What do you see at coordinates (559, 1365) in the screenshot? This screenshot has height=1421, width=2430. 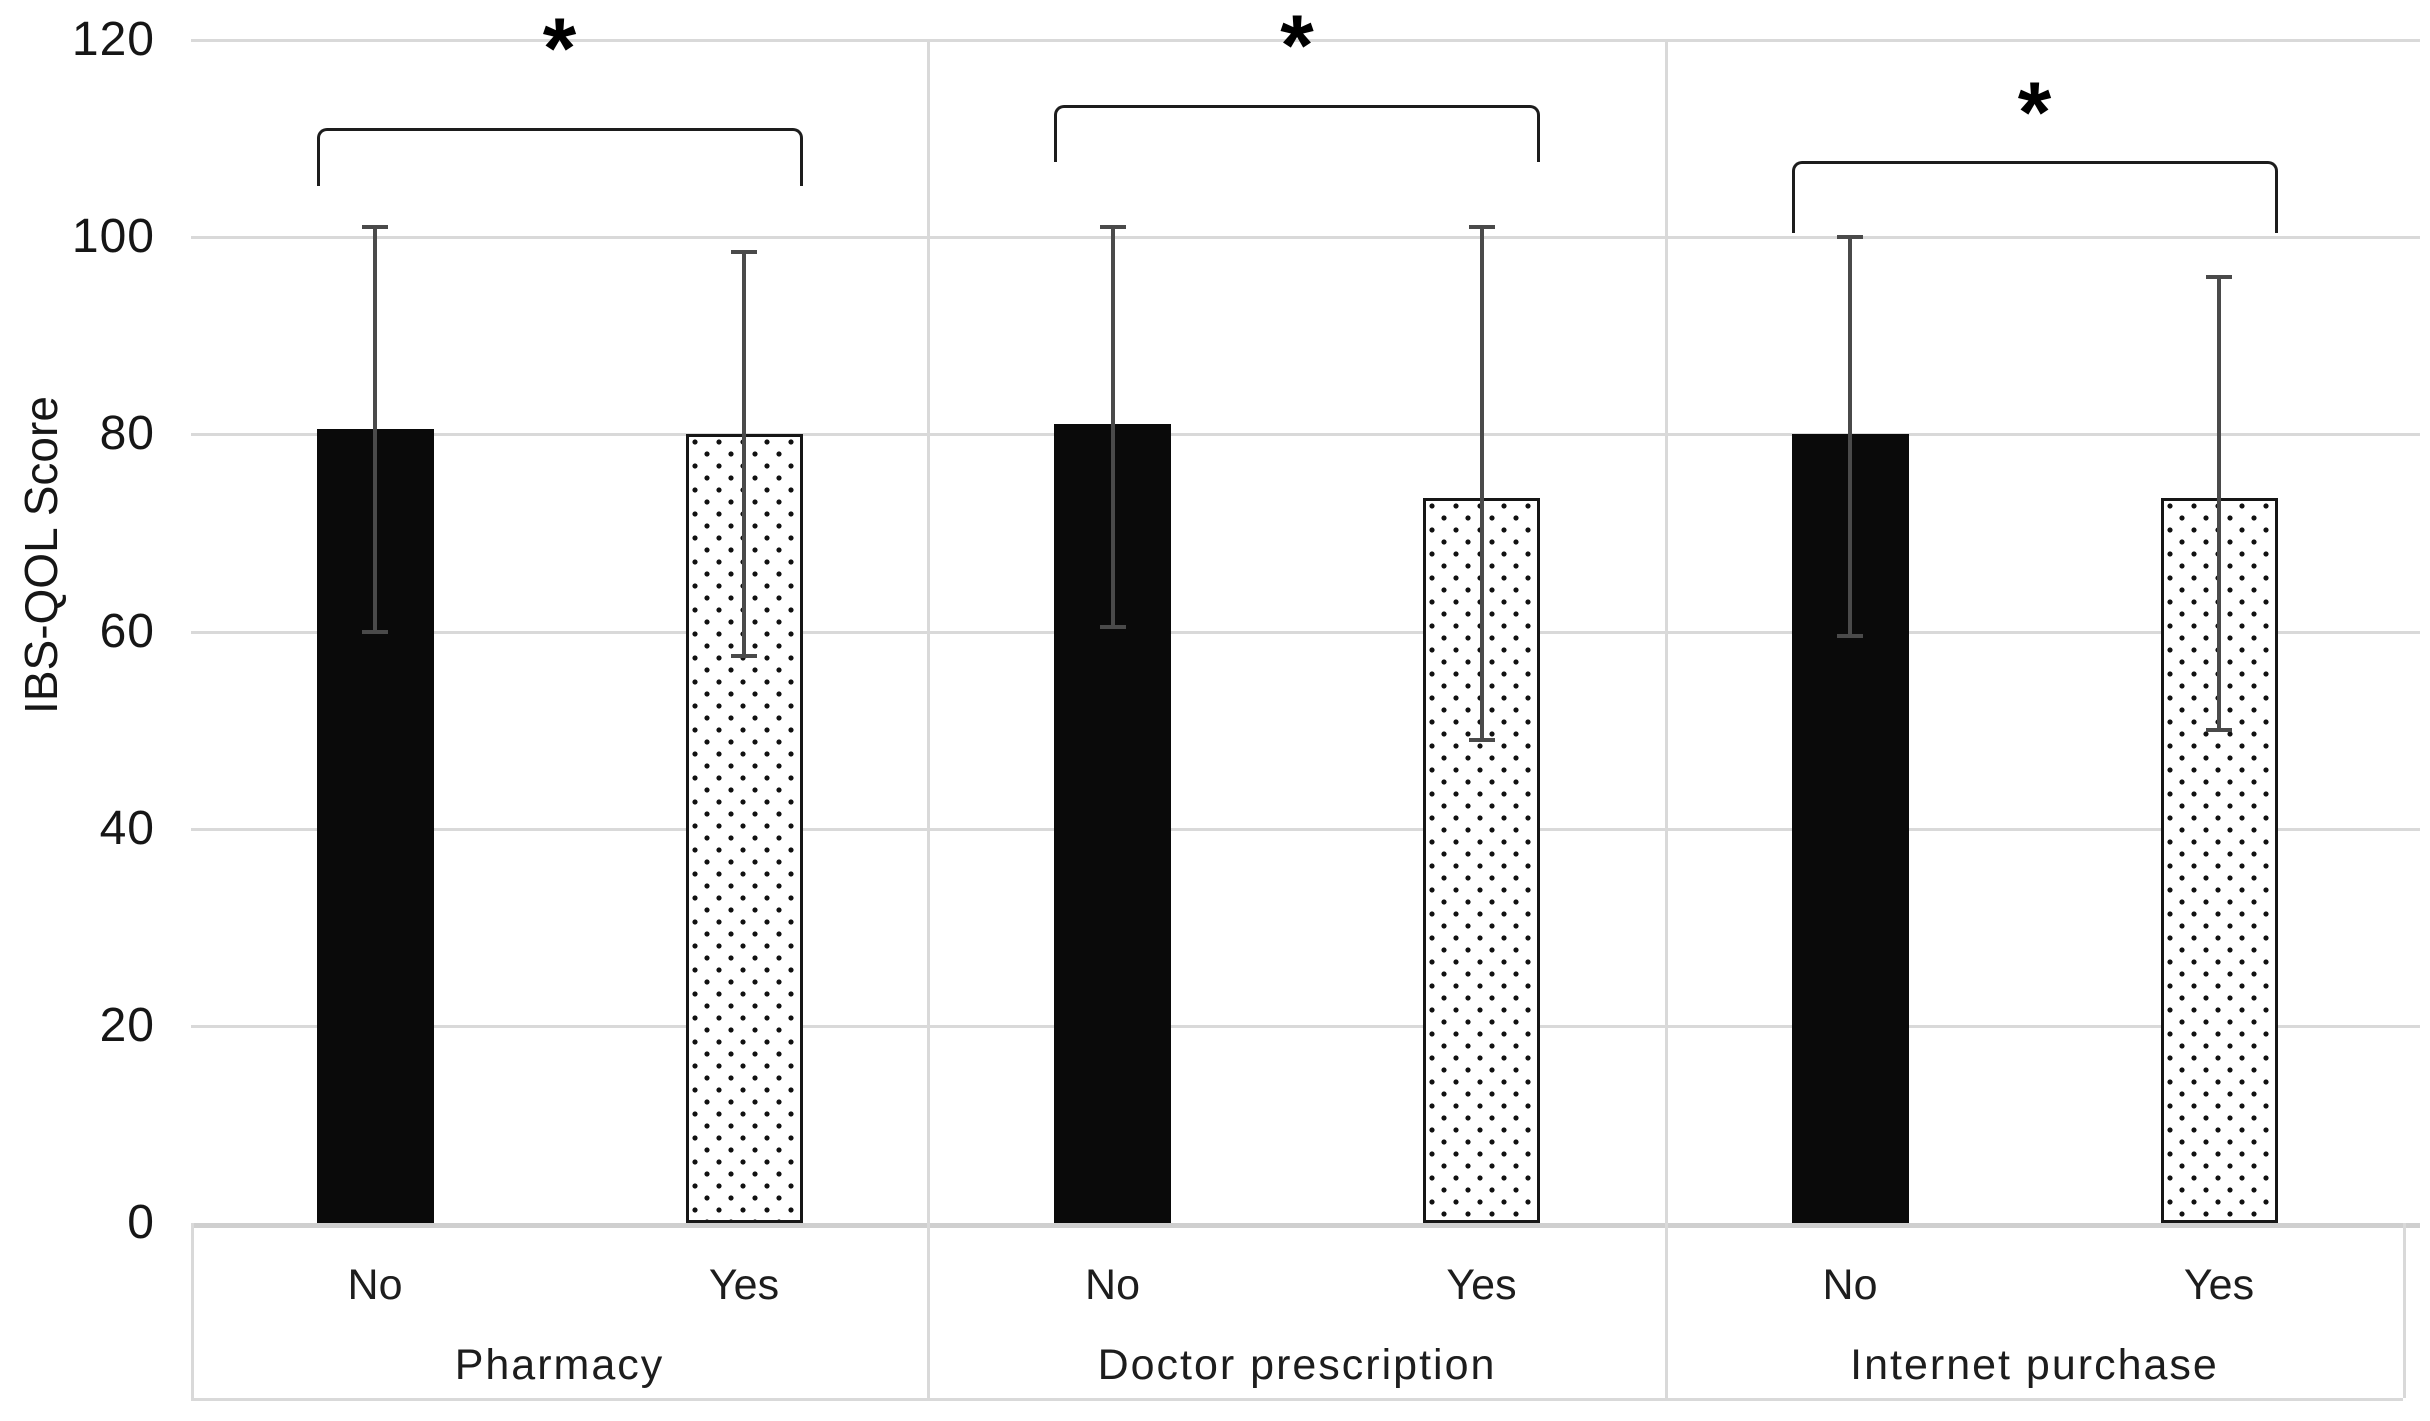 I see `group-label: Pharmacy` at bounding box center [559, 1365].